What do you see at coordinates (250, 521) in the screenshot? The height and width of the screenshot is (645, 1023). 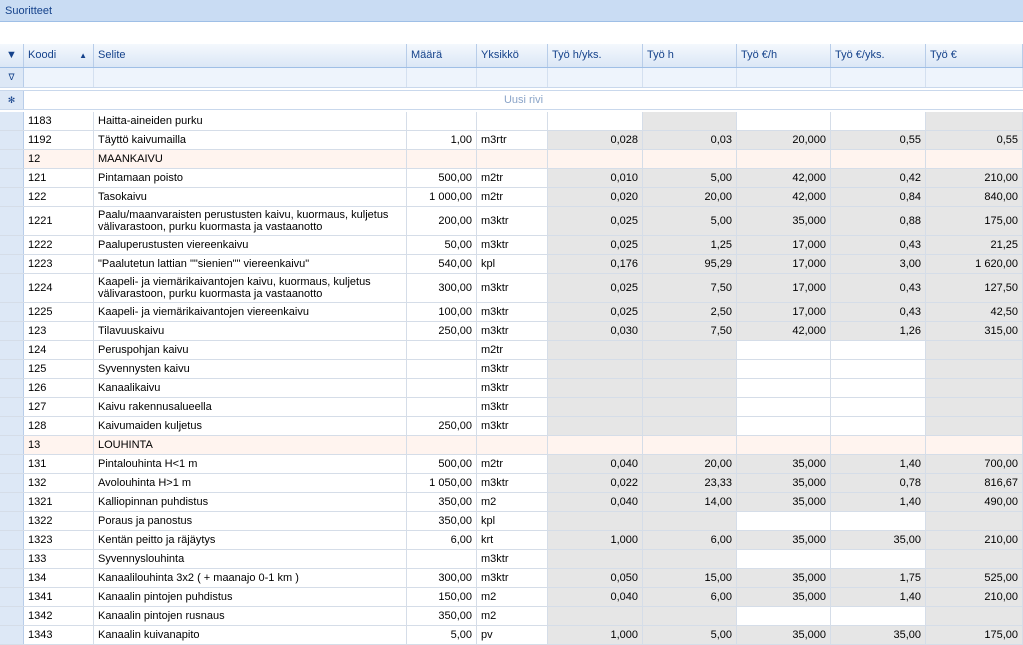 I see `cell-selite: Poraus ja panostus` at bounding box center [250, 521].